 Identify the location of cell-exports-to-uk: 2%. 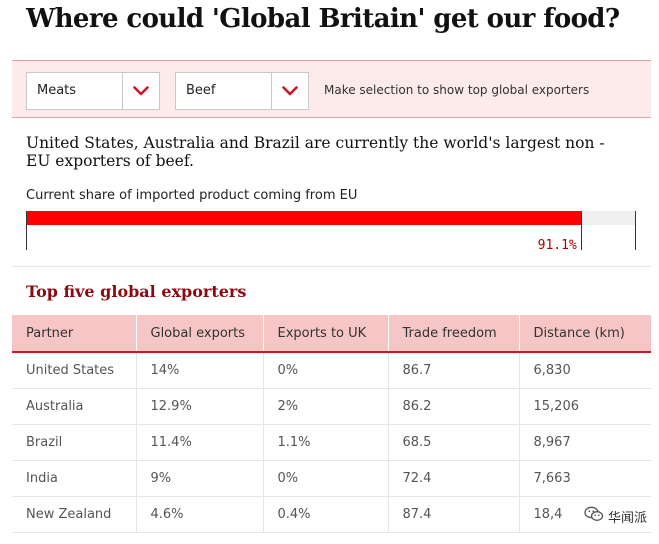
(326, 406).